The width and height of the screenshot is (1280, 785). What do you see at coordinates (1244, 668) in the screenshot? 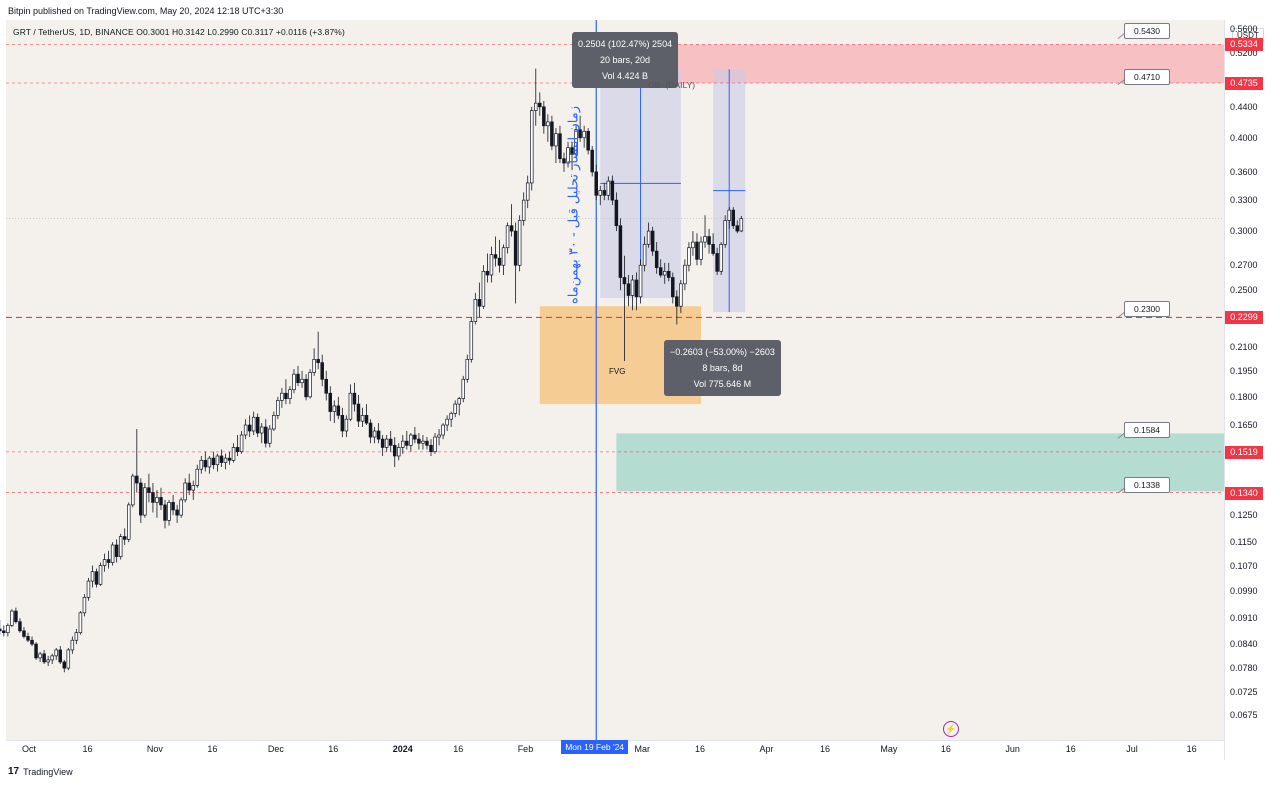
I see `price-tick-label: 0.0780` at bounding box center [1244, 668].